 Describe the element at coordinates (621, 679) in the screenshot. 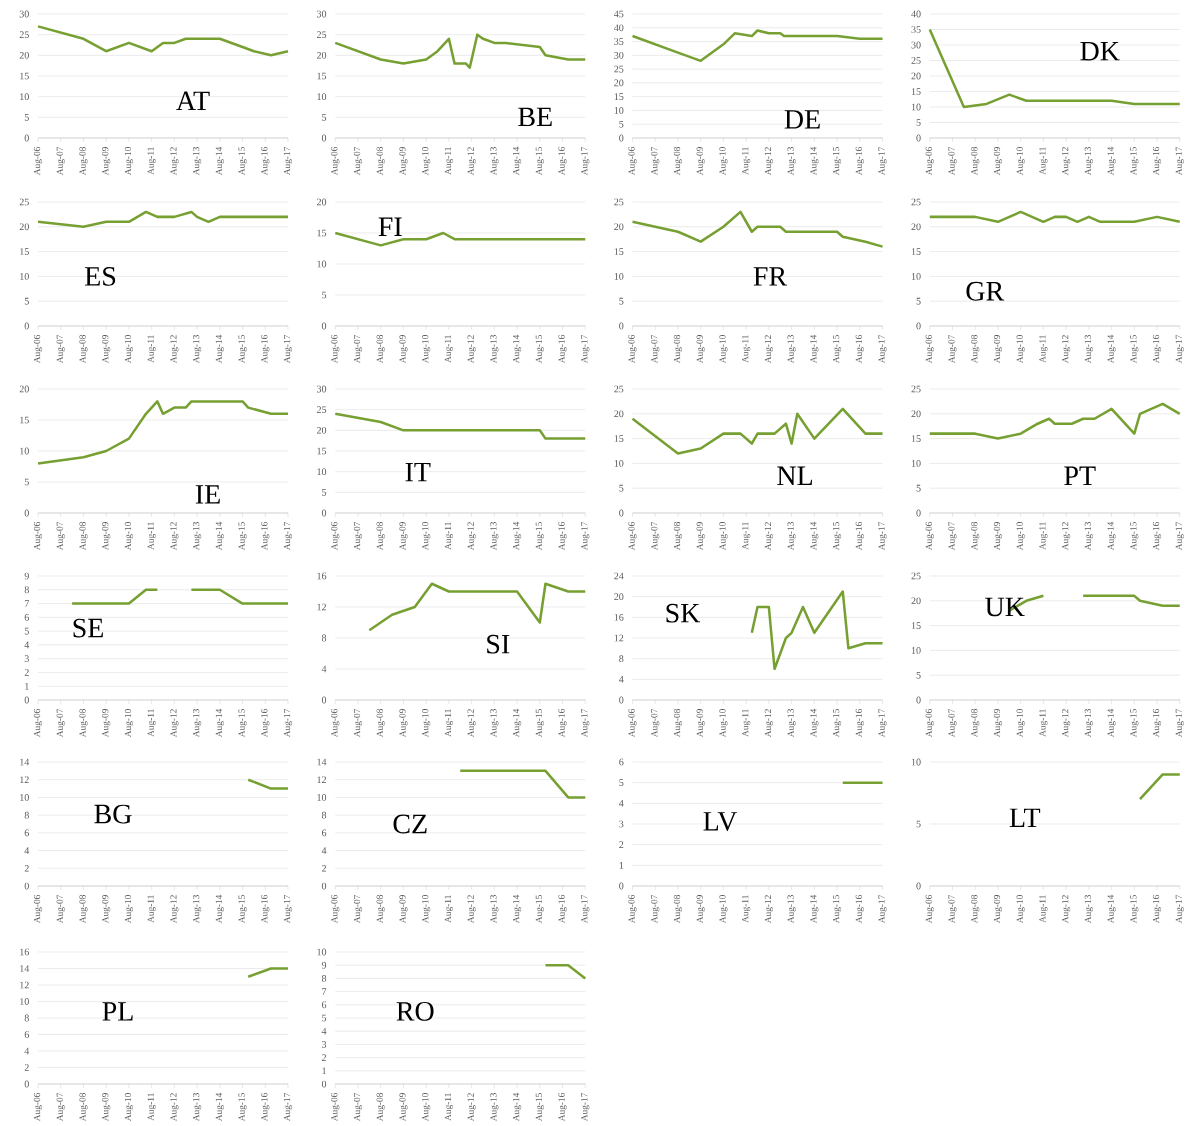

I see `y-tick-label: 4` at that location.